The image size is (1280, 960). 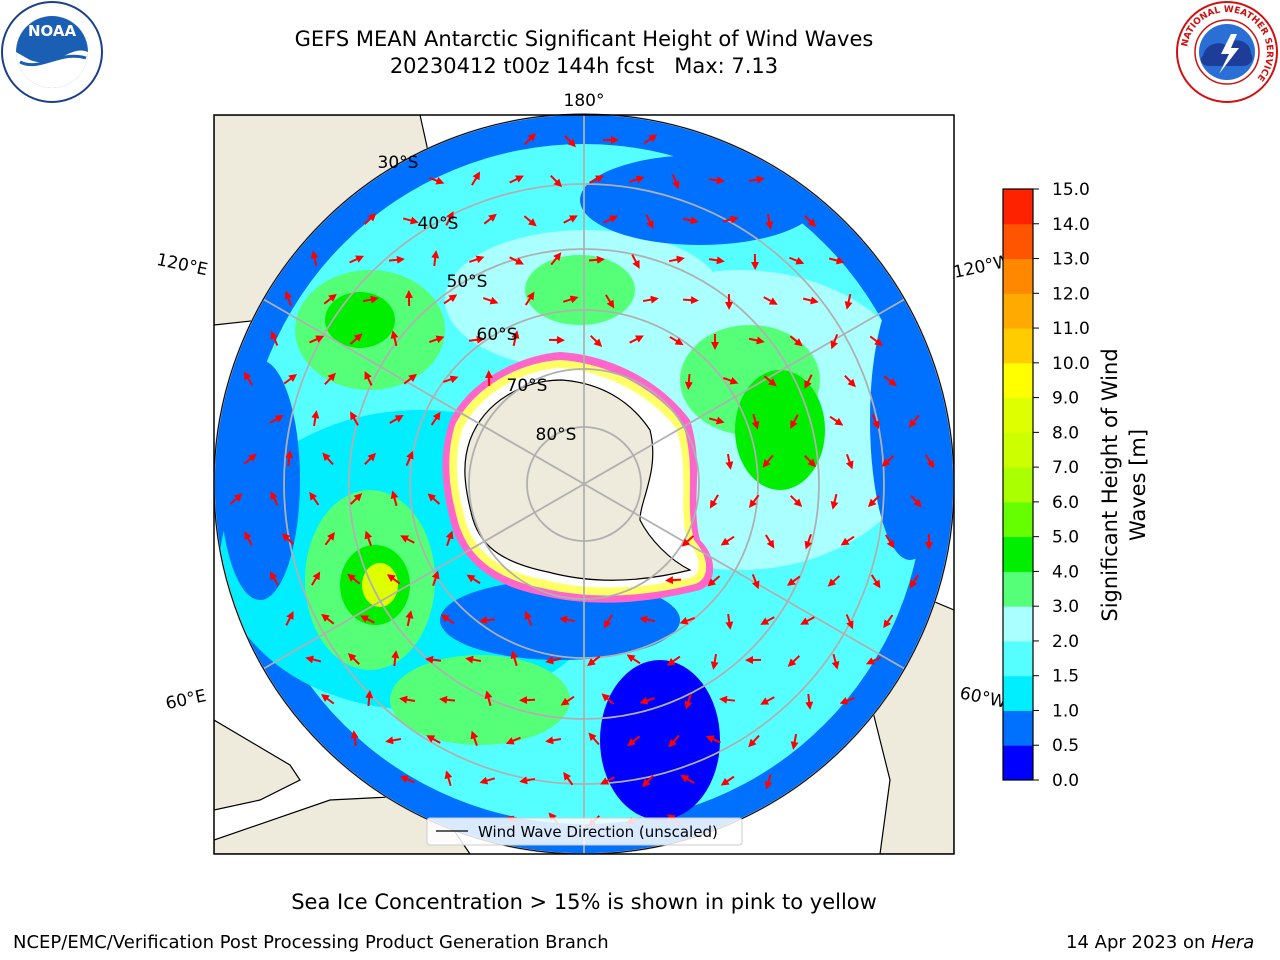 What do you see at coordinates (52, 31) in the screenshot?
I see `noaa-logo-text: NOAA` at bounding box center [52, 31].